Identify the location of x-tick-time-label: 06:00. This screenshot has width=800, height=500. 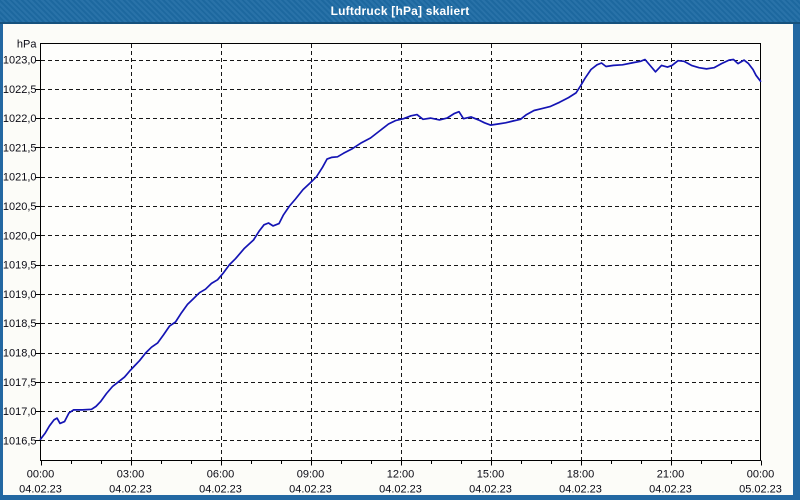
(221, 475).